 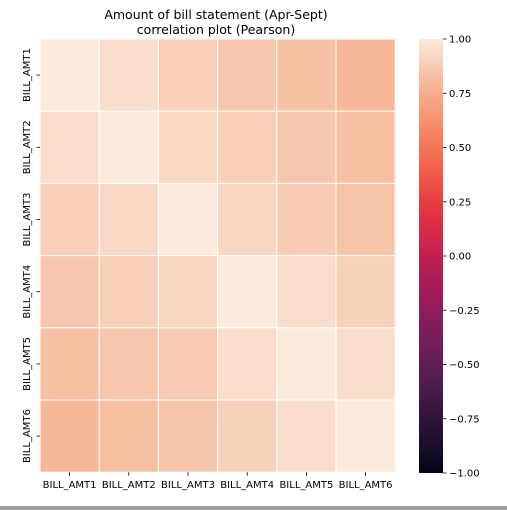 I want to click on chart-title-line: Amount of bill statement (Apr-Sept), so click(x=215, y=14).